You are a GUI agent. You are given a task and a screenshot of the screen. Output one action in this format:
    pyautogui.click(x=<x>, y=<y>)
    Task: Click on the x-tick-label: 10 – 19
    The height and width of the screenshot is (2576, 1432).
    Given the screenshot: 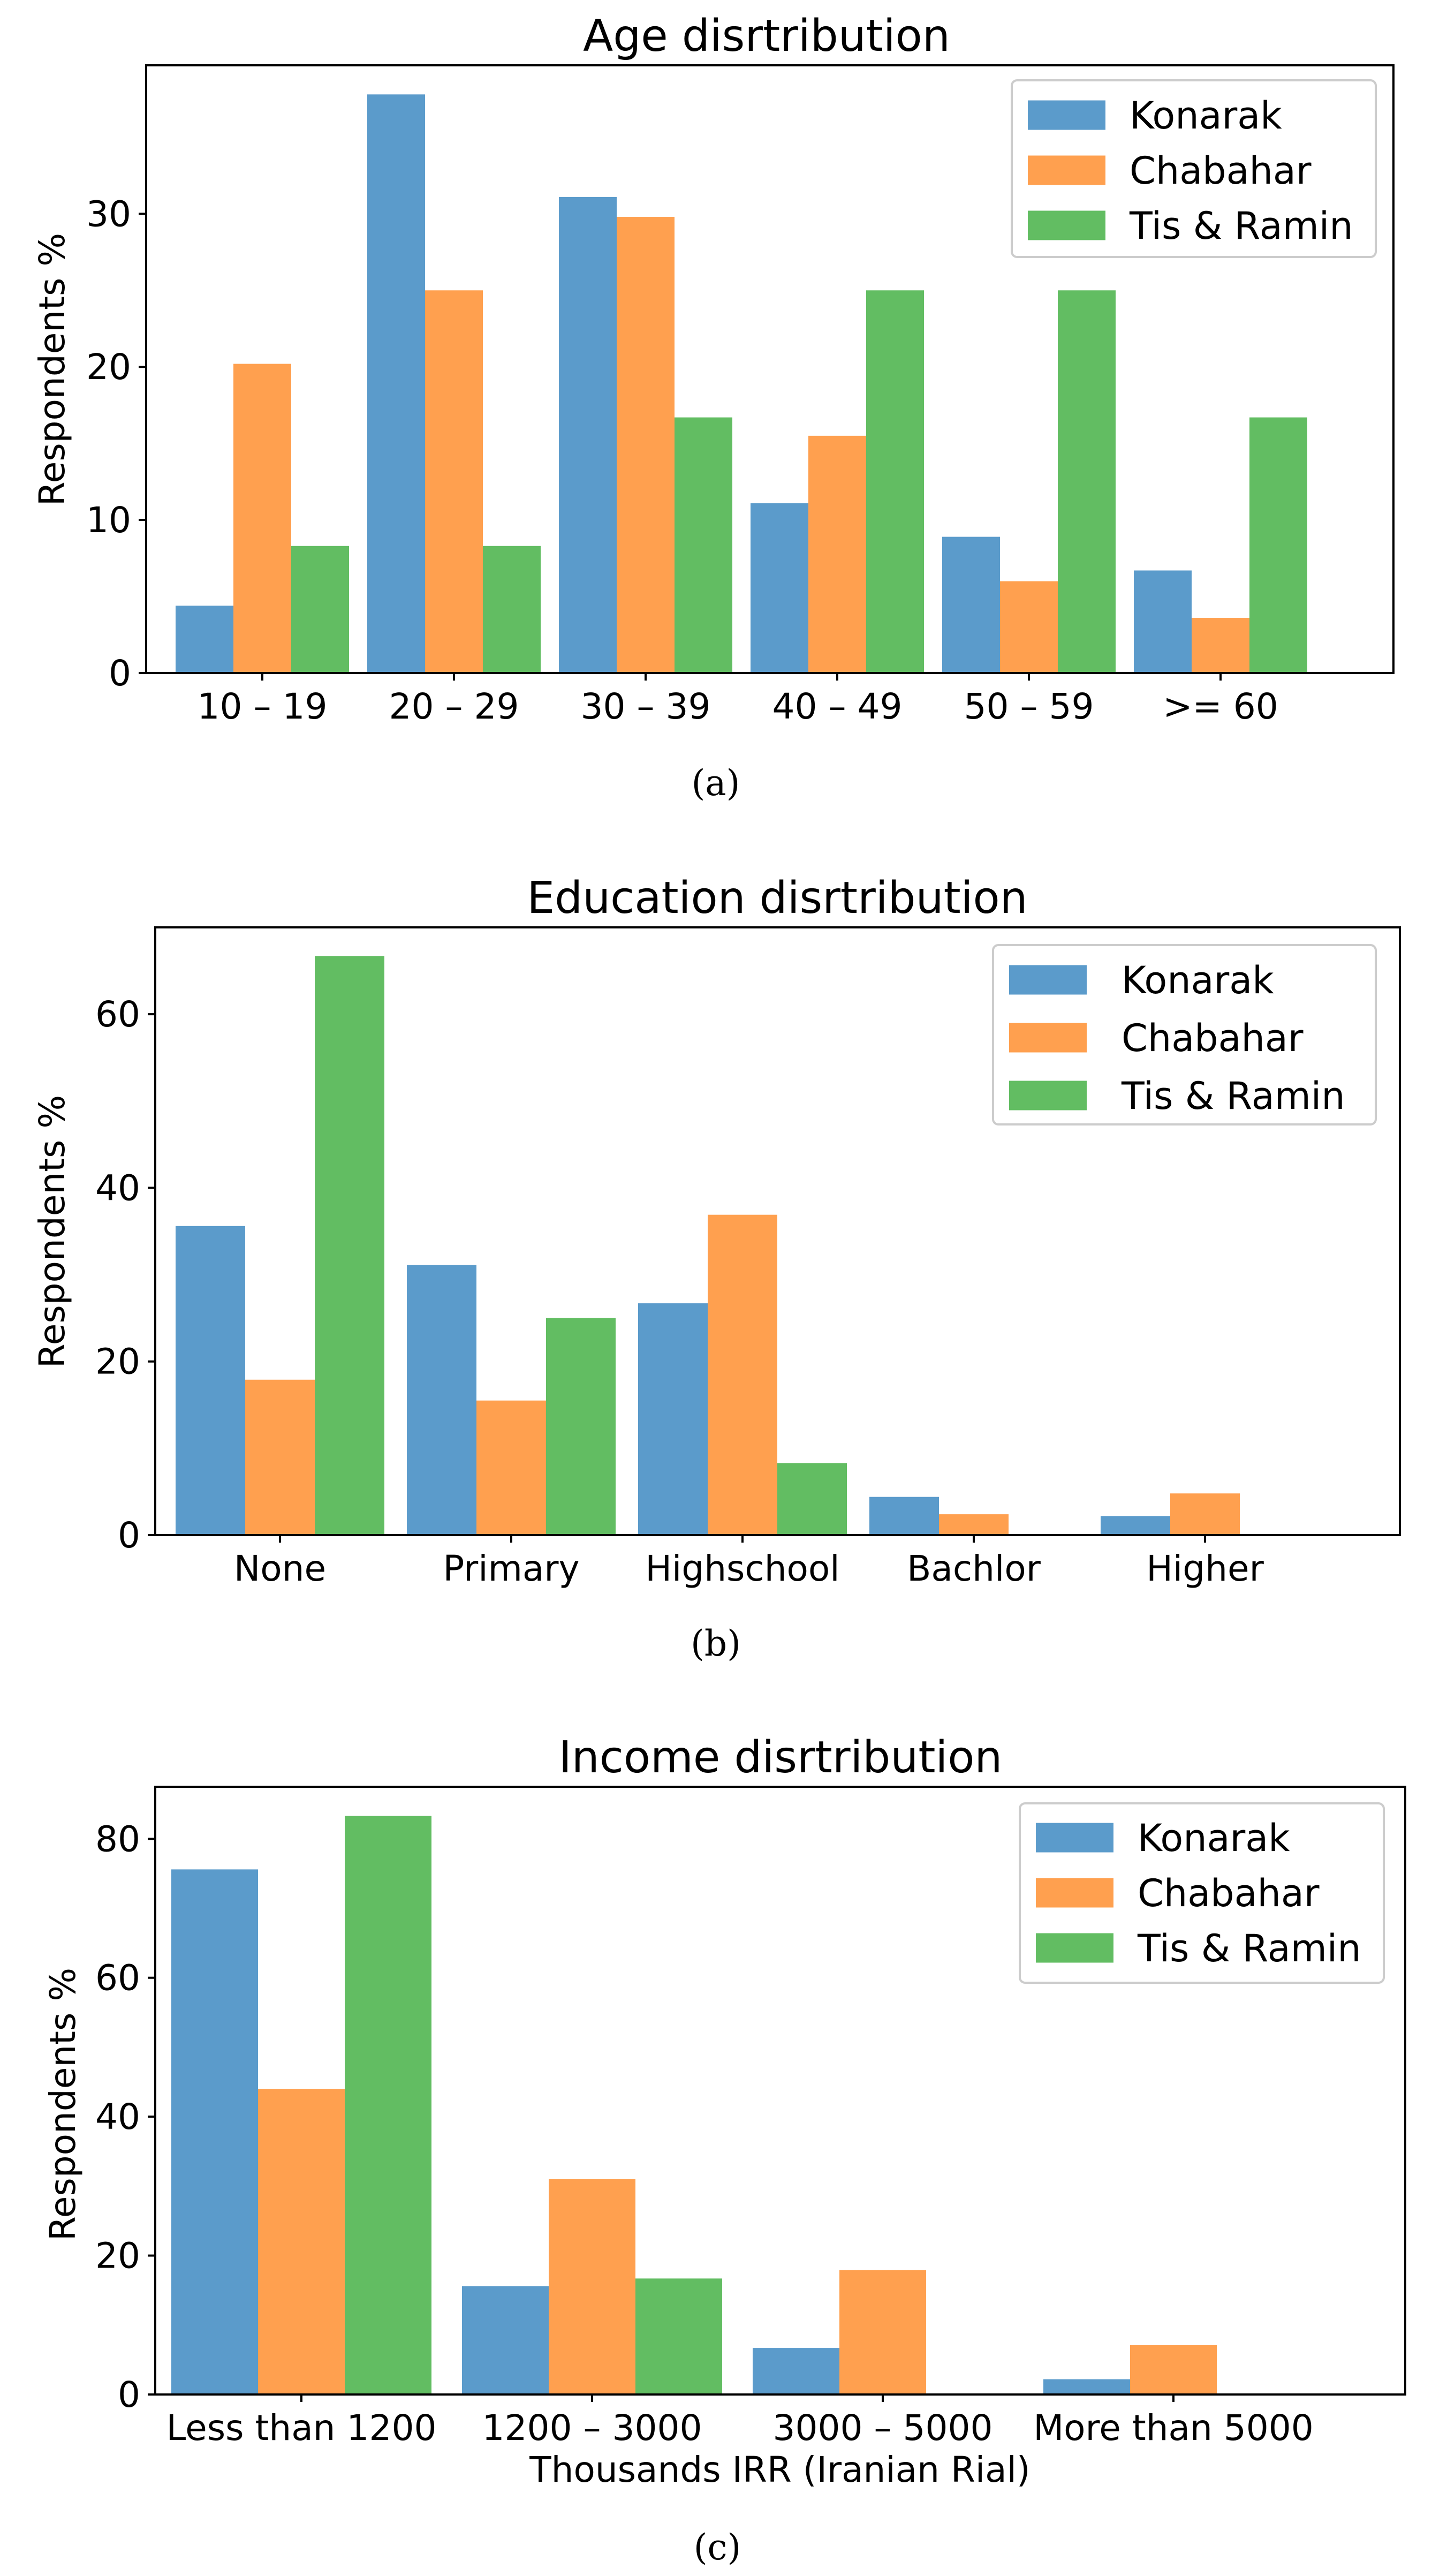 What is the action you would take?
    pyautogui.click(x=263, y=706)
    